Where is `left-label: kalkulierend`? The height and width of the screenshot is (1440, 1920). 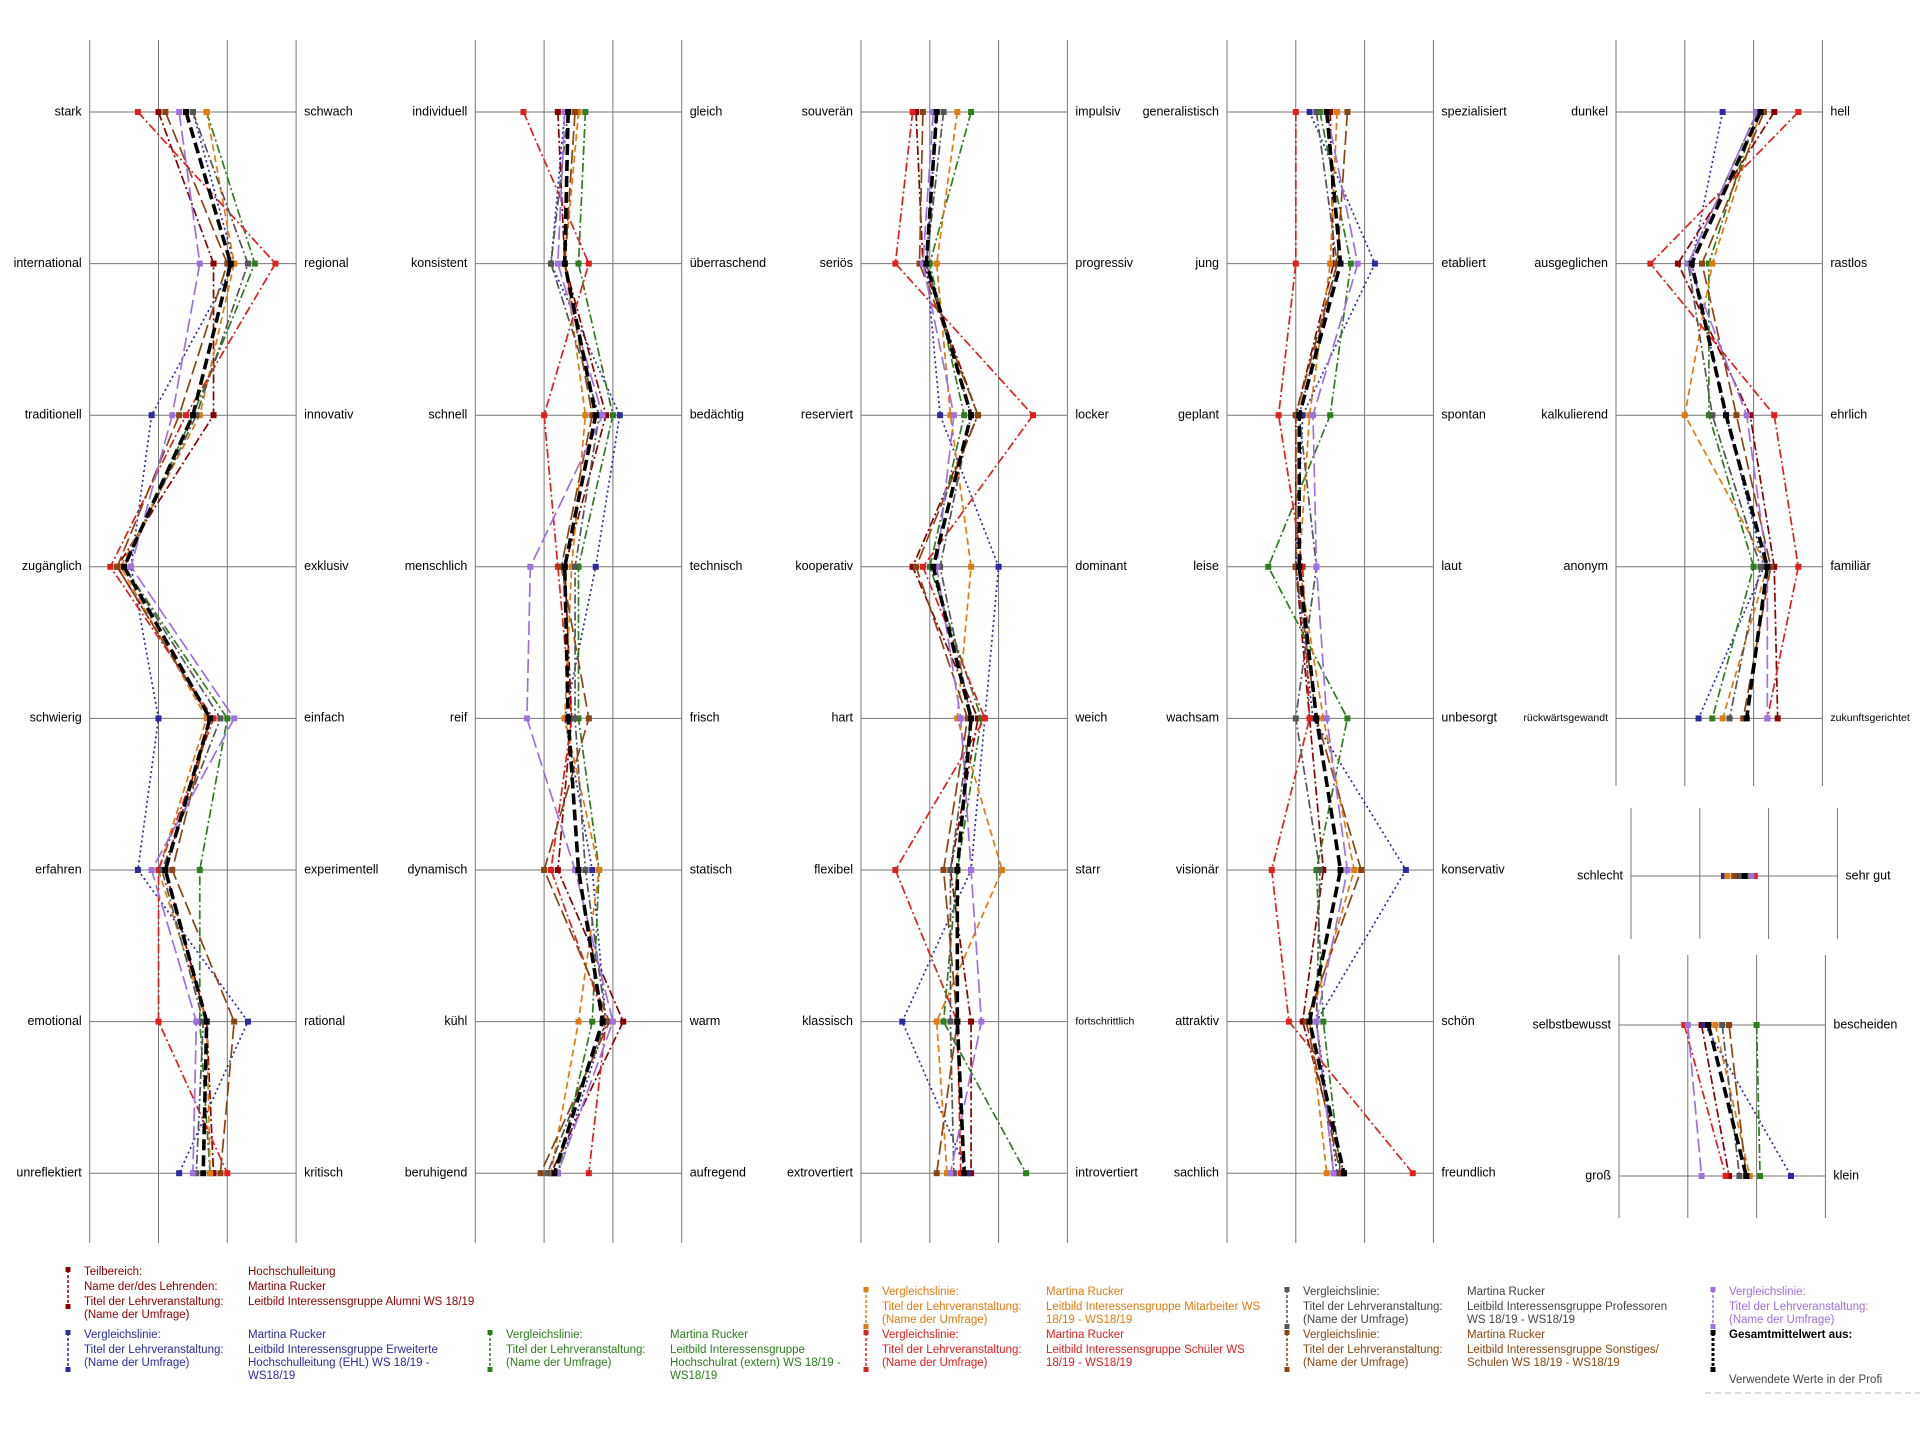 left-label: kalkulierend is located at coordinates (1574, 414).